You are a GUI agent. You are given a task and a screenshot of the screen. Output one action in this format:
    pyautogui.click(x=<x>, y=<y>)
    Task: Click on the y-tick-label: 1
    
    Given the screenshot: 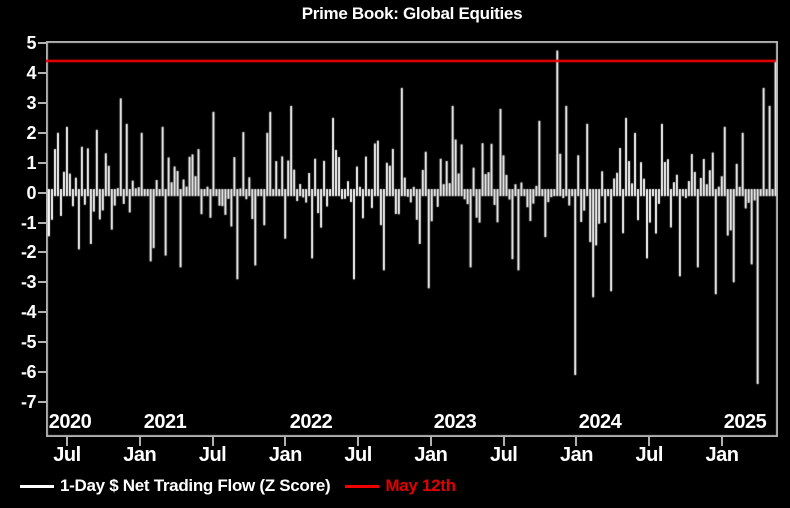 What is the action you would take?
    pyautogui.click(x=31, y=162)
    